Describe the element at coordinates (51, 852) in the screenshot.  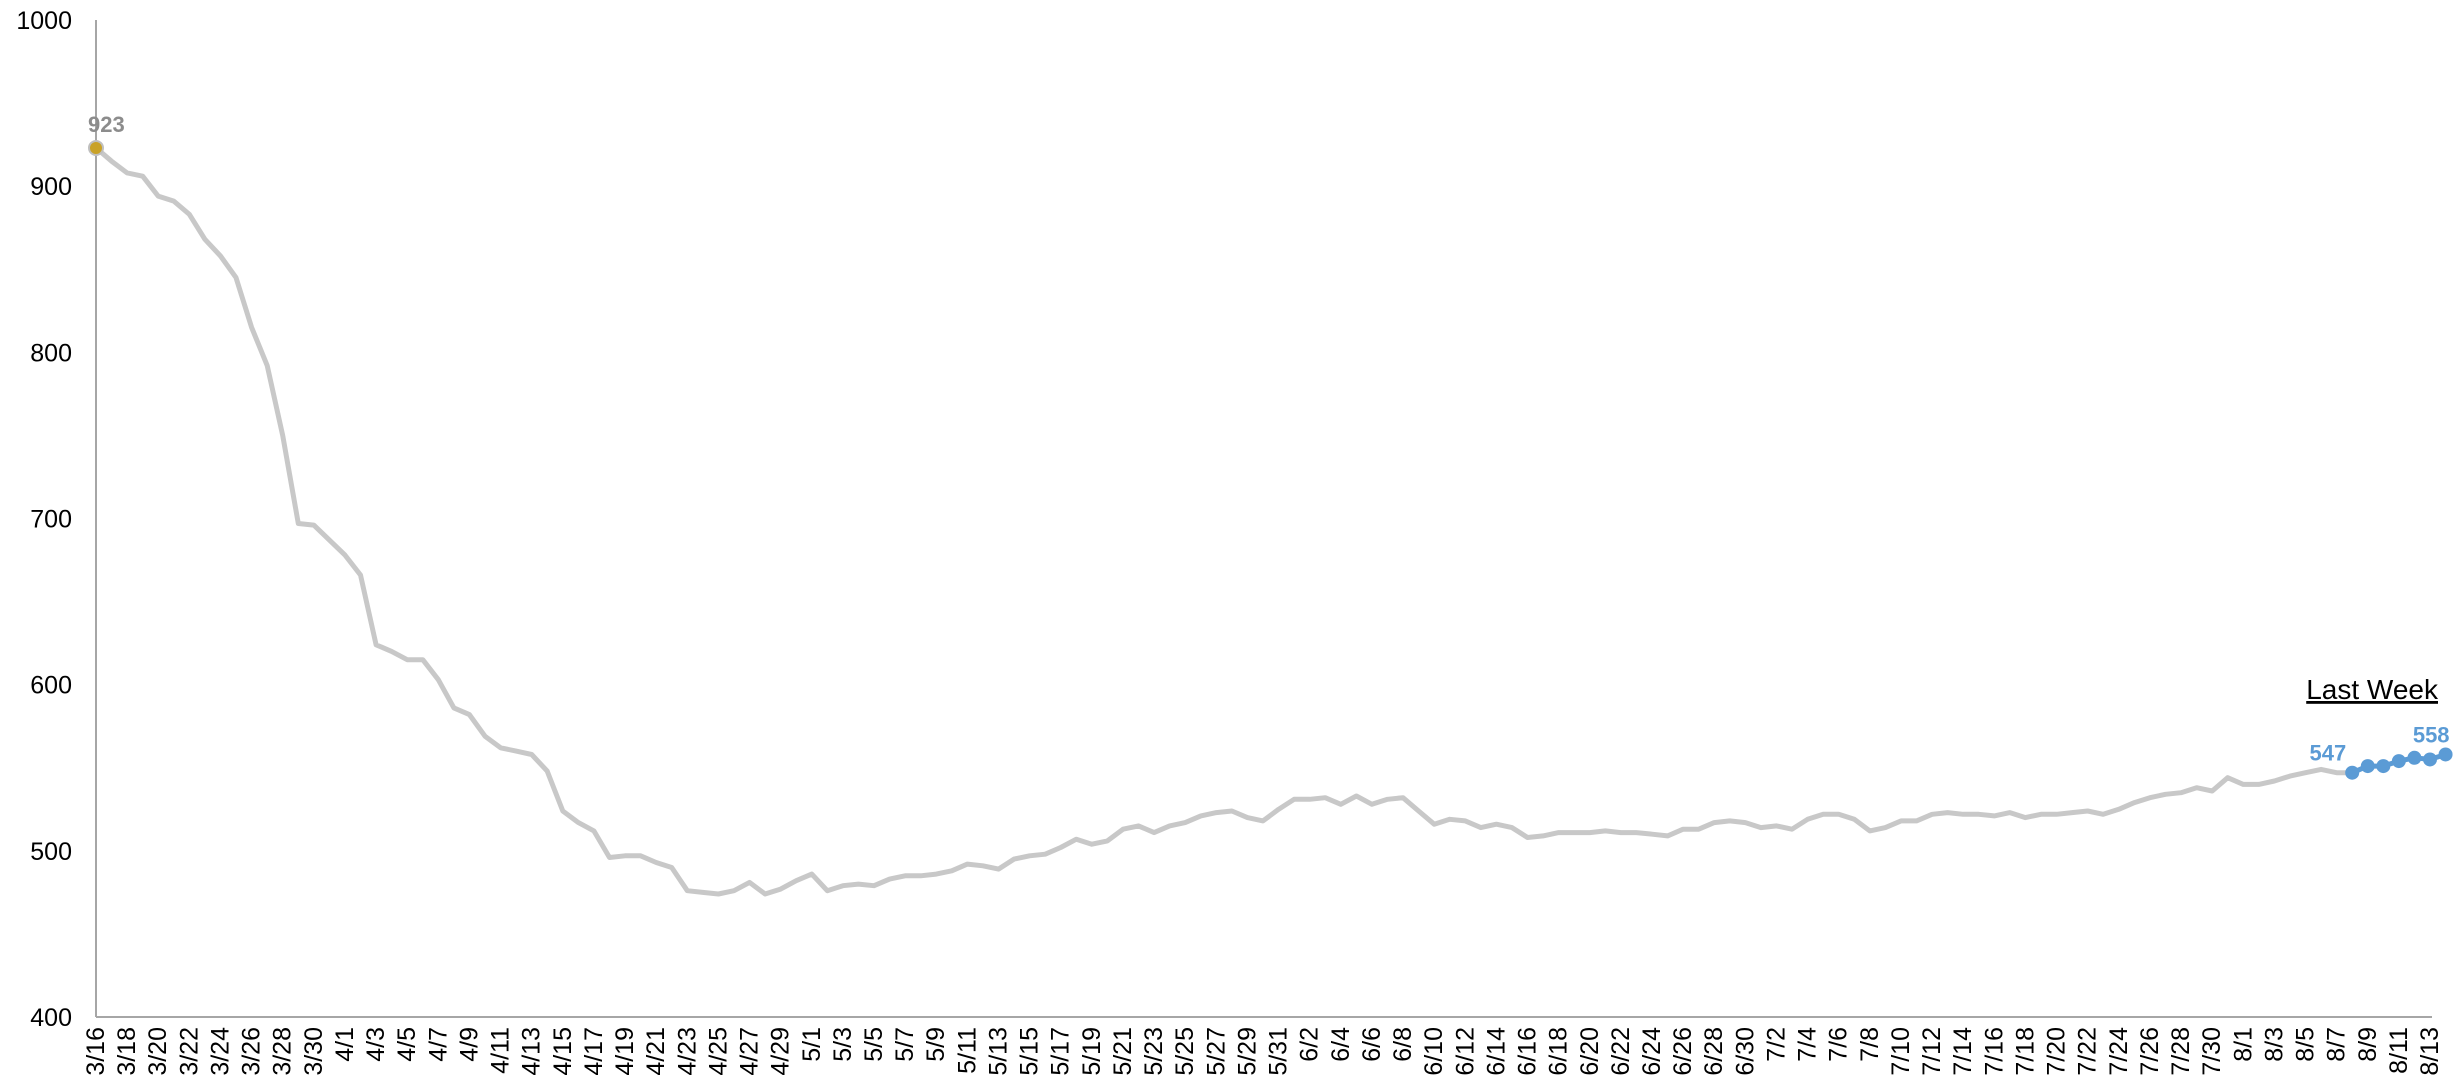
I see `y-tick-label: 500` at that location.